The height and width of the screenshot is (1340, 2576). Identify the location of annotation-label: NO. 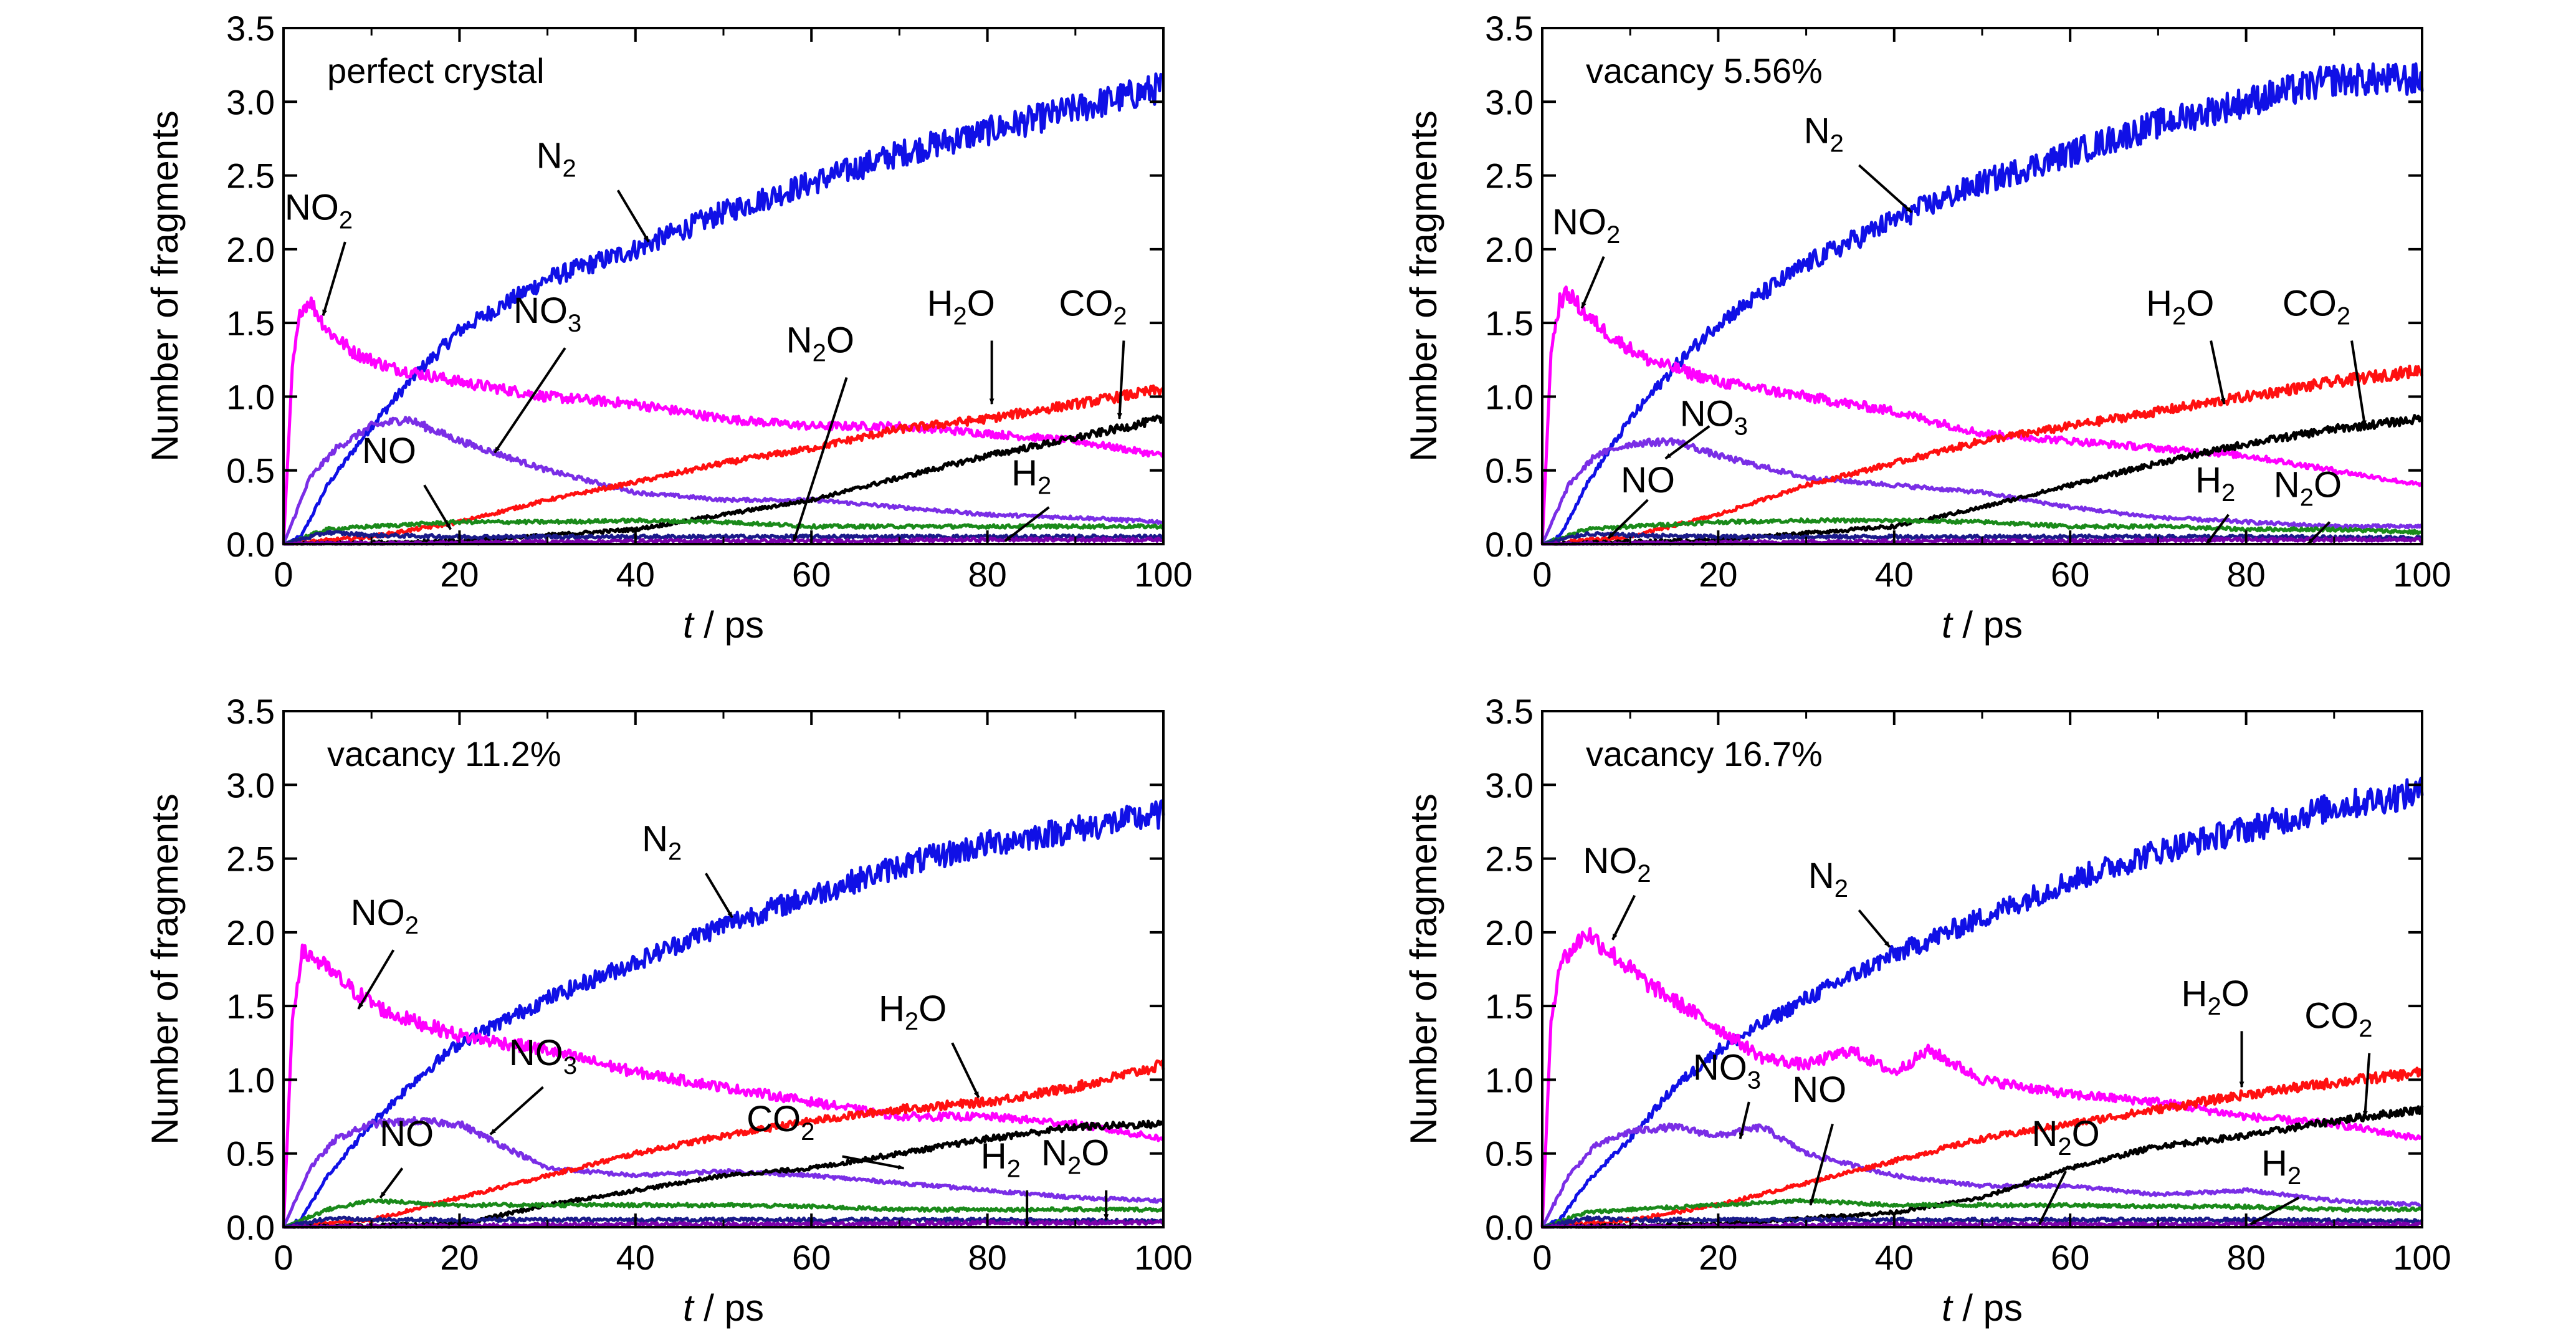
(1819, 1090).